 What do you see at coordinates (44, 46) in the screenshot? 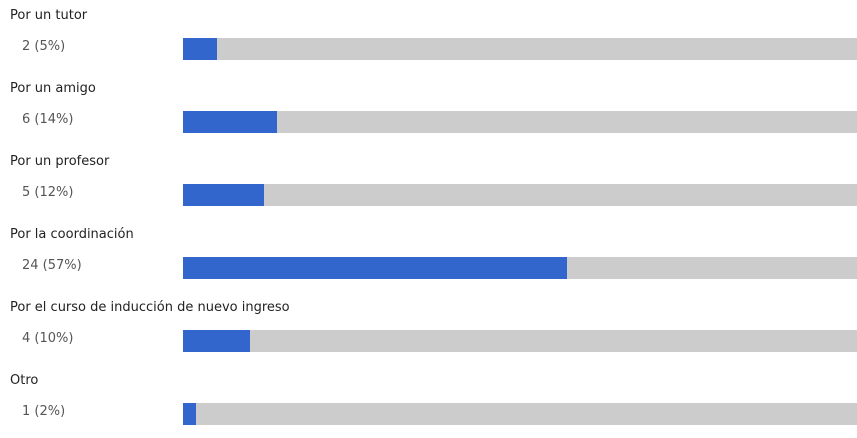
I see `value-label: 2 (5%)` at bounding box center [44, 46].